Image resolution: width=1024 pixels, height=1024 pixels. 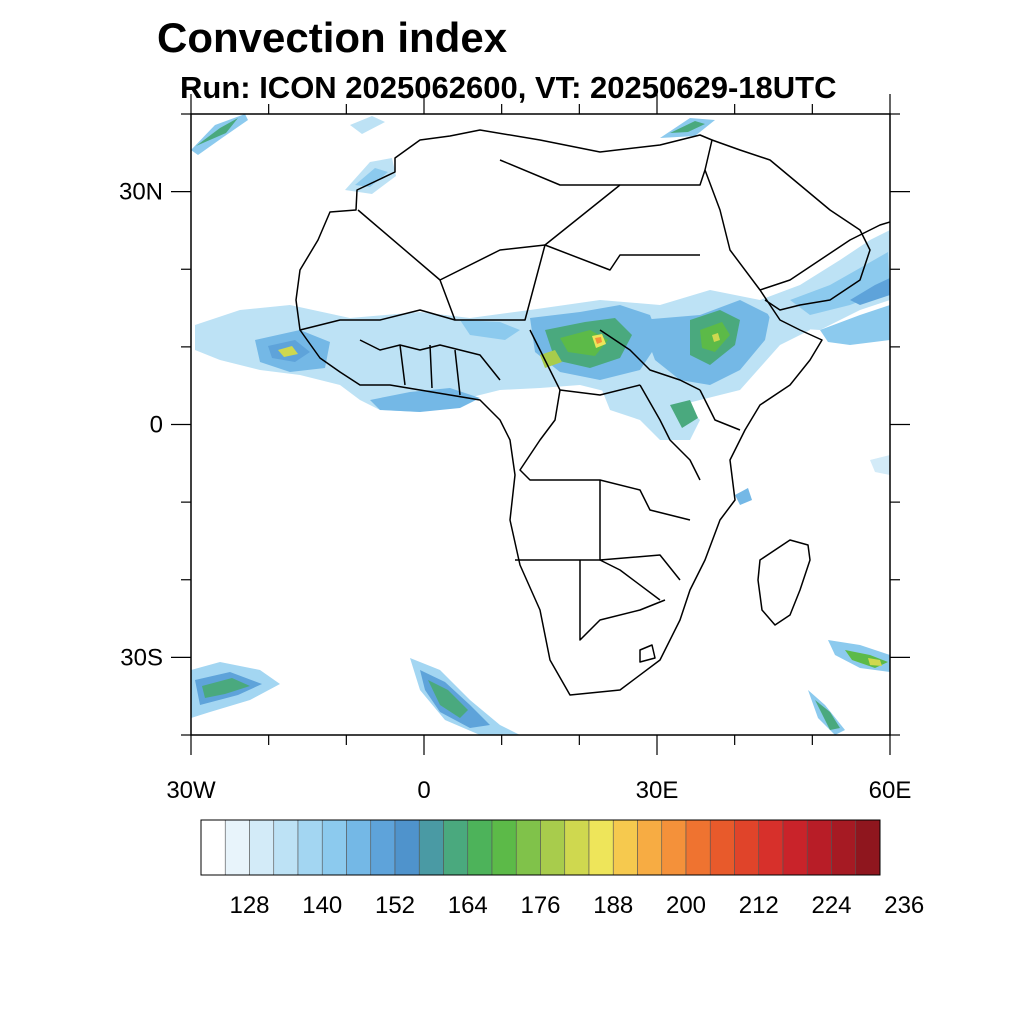 What do you see at coordinates (141, 192) in the screenshot?
I see `lat-tick-label: 30N` at bounding box center [141, 192].